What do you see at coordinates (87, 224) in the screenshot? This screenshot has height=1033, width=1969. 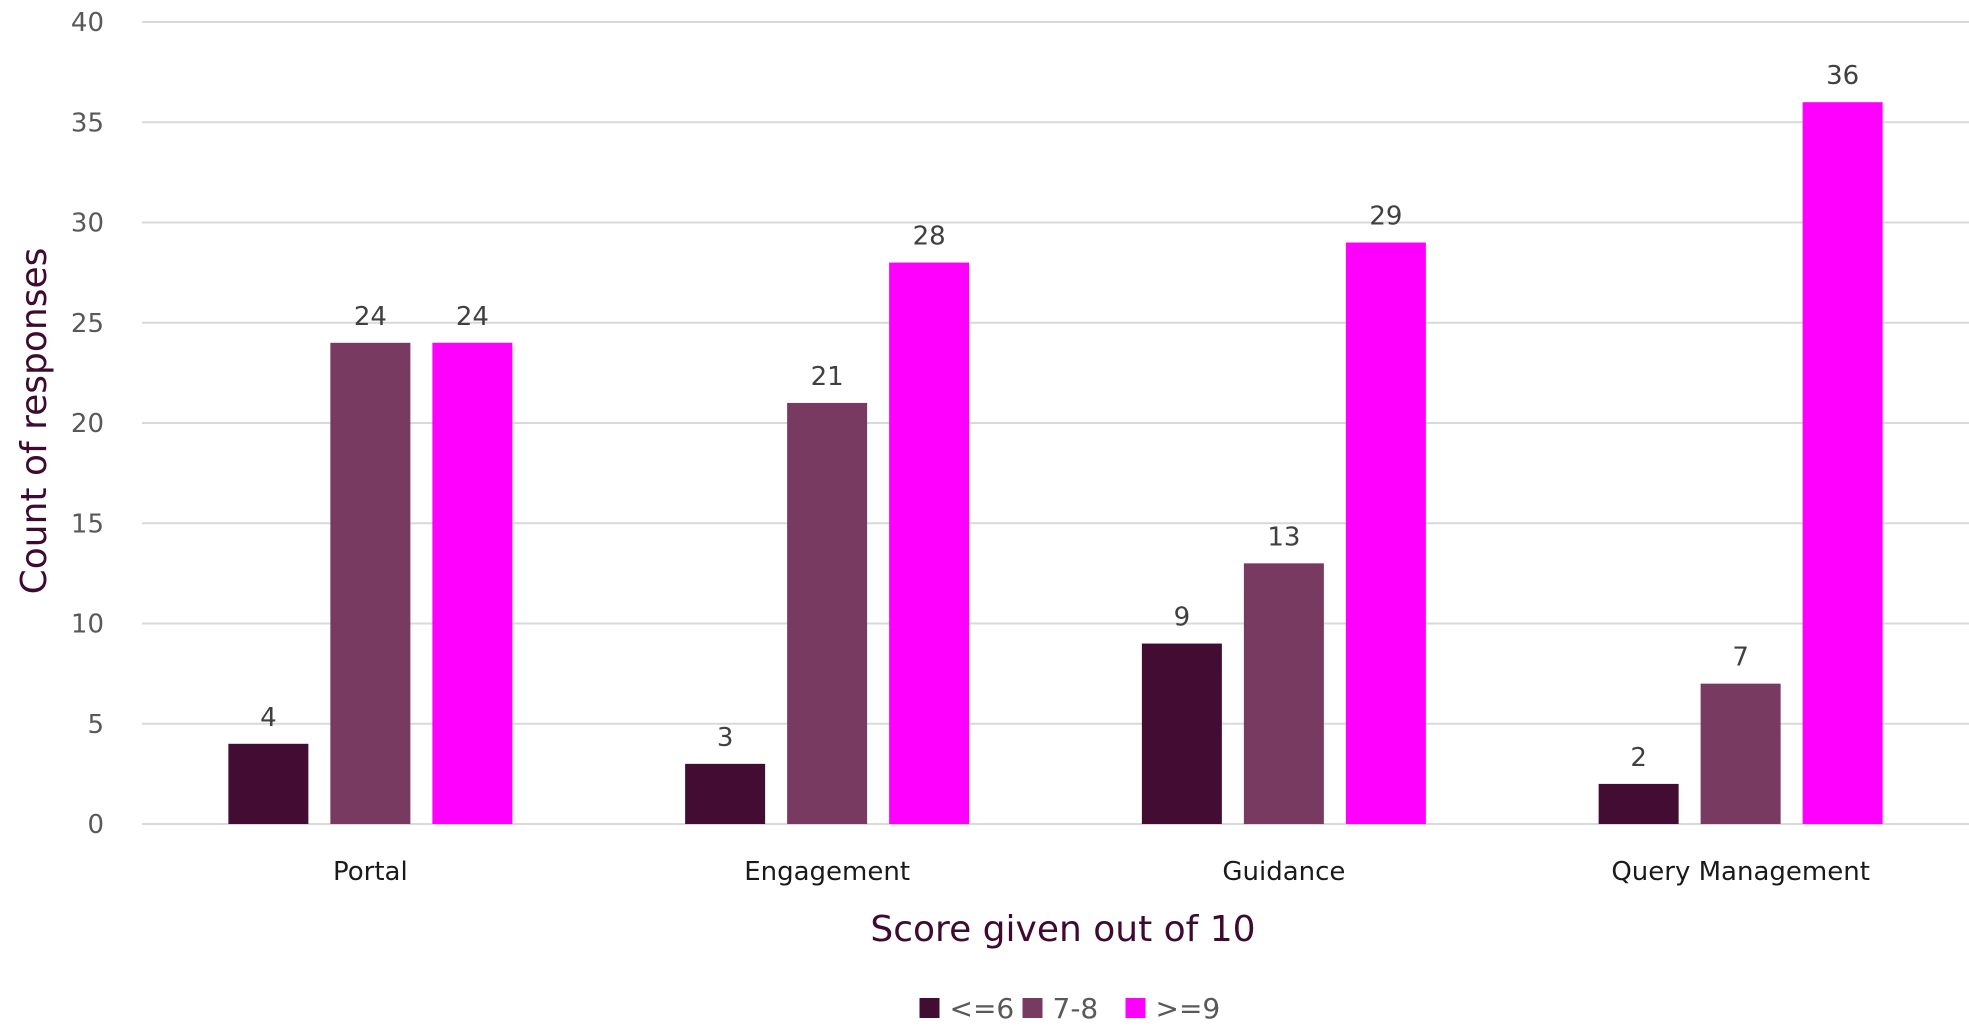 I see `y-tick-label: 30` at bounding box center [87, 224].